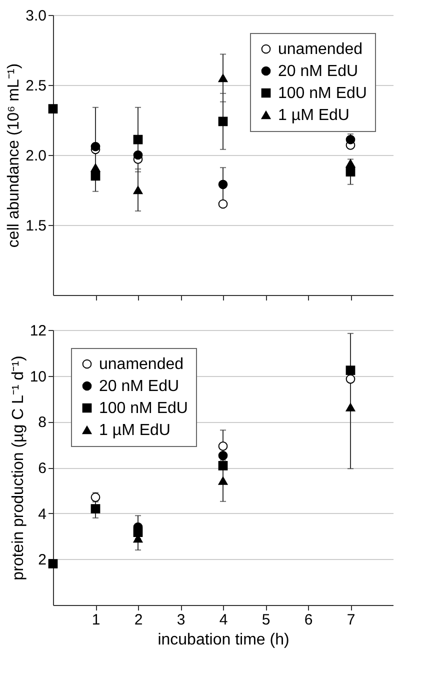  Describe the element at coordinates (223, 620) in the screenshot. I see `x-tick-label: 4` at that location.